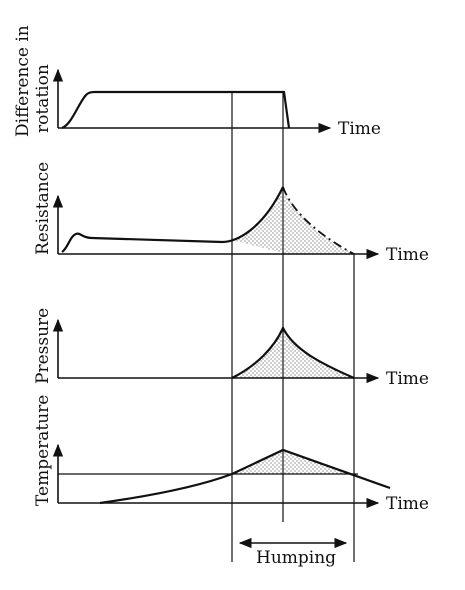 The image size is (465, 590). I want to click on pressure-shaded-area, so click(293, 353).